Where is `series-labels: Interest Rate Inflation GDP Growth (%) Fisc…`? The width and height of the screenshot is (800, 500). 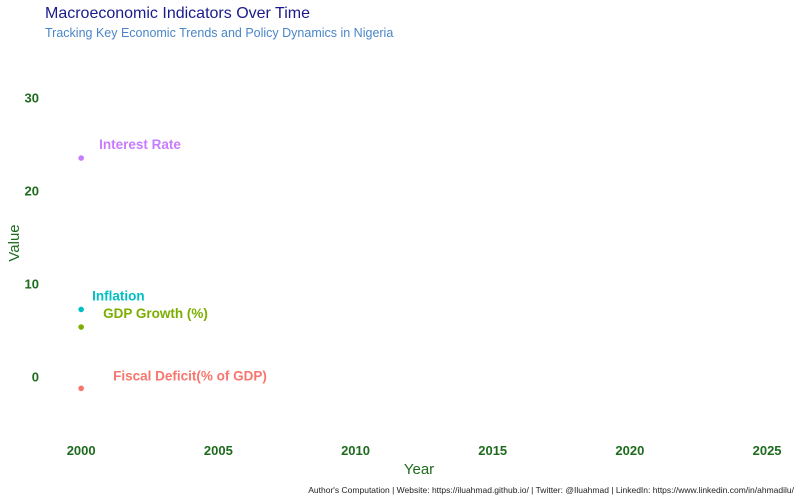 series-labels: Interest Rate Inflation GDP Growth (%) Fisc… is located at coordinates (179, 260).